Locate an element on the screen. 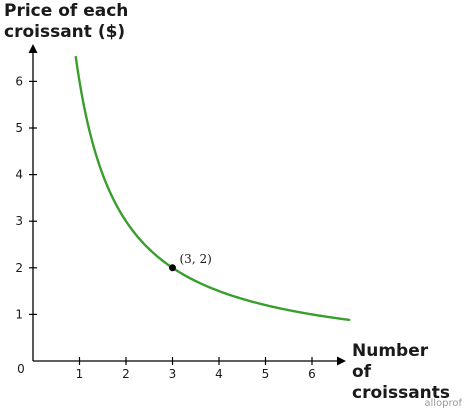  x-axis-title: Number of croissants is located at coordinates (413, 372).